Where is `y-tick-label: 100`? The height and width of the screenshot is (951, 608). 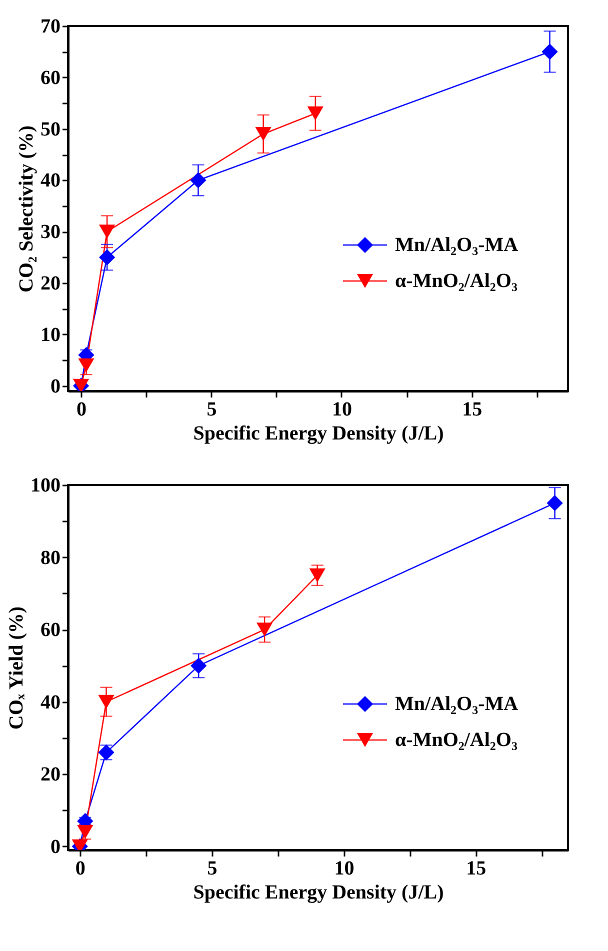 y-tick-label: 100 is located at coordinates (45, 485).